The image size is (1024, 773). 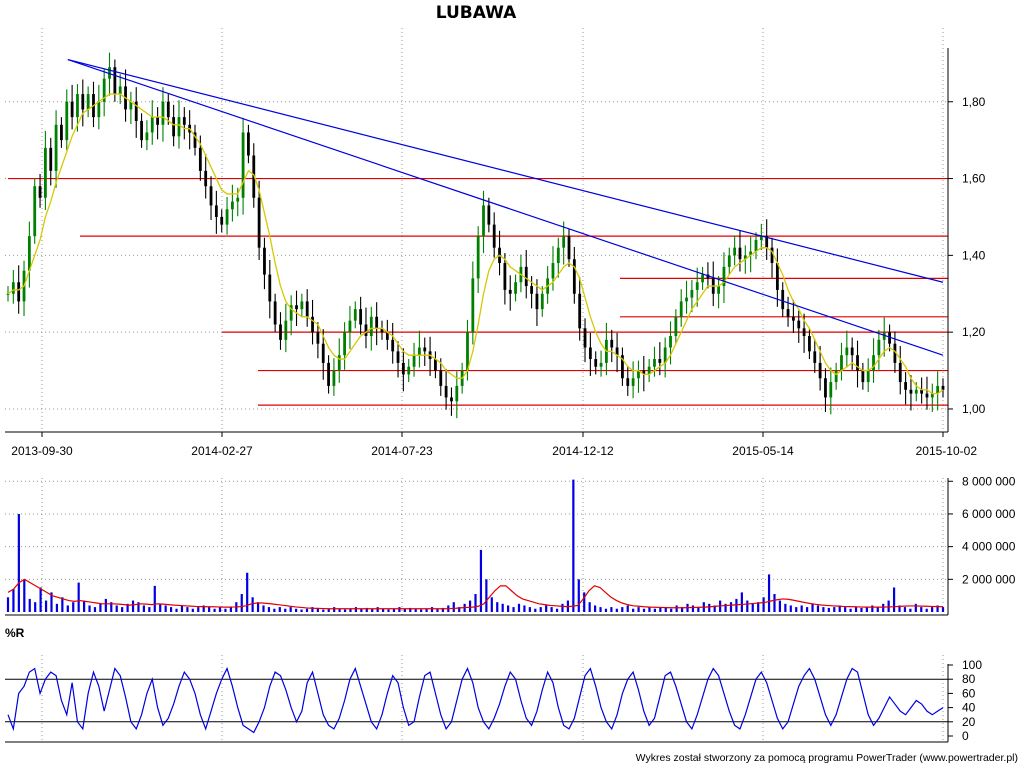 I want to click on price-x-tick-label: 2013-09-30, so click(x=42, y=451).